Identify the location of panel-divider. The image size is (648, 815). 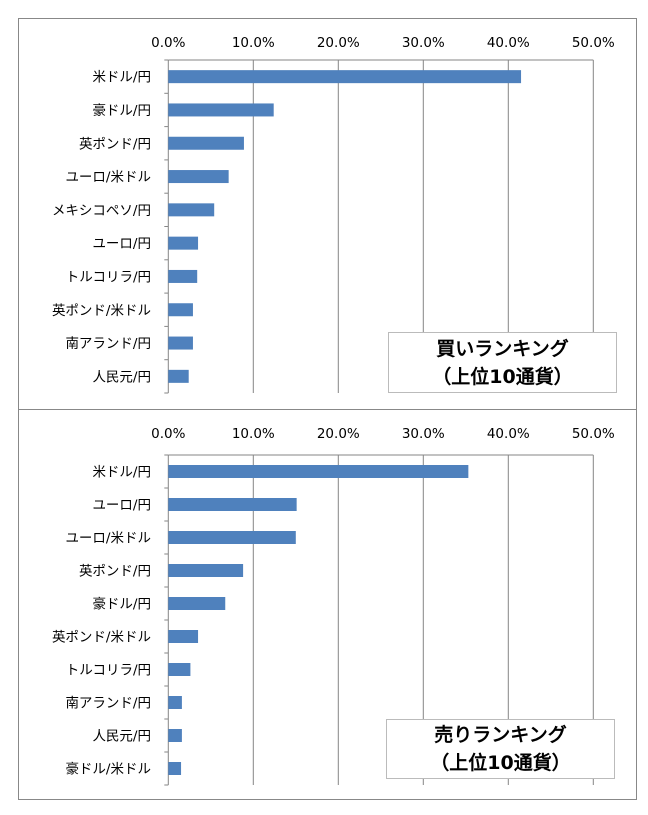
(327, 409).